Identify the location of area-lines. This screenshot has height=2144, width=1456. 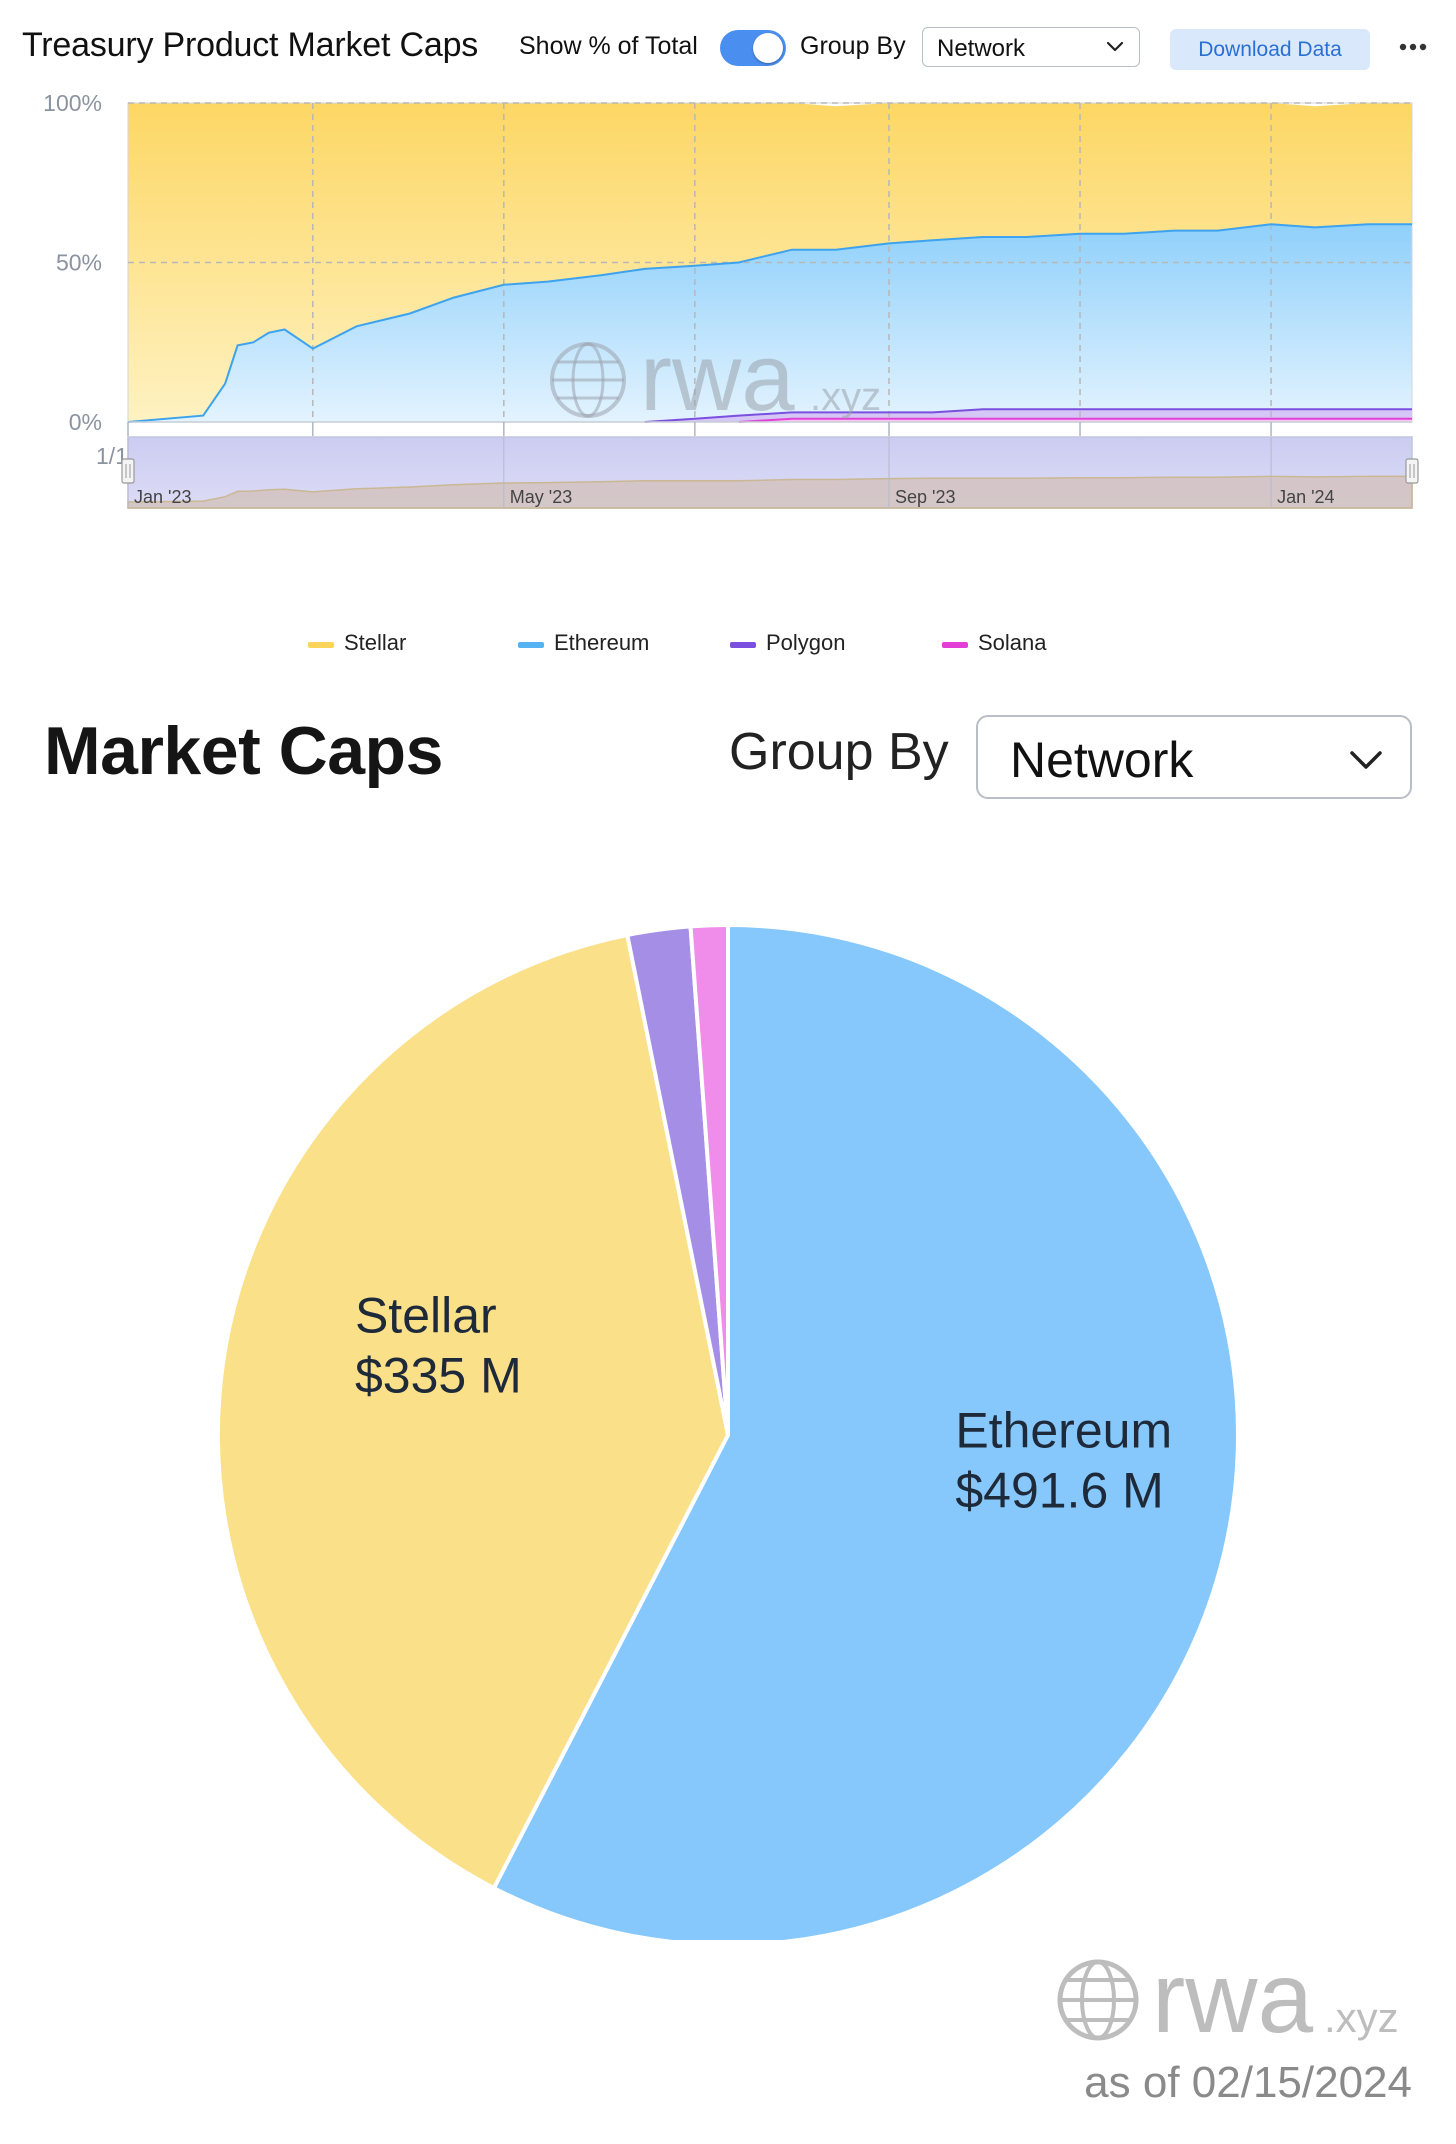
(769, 323).